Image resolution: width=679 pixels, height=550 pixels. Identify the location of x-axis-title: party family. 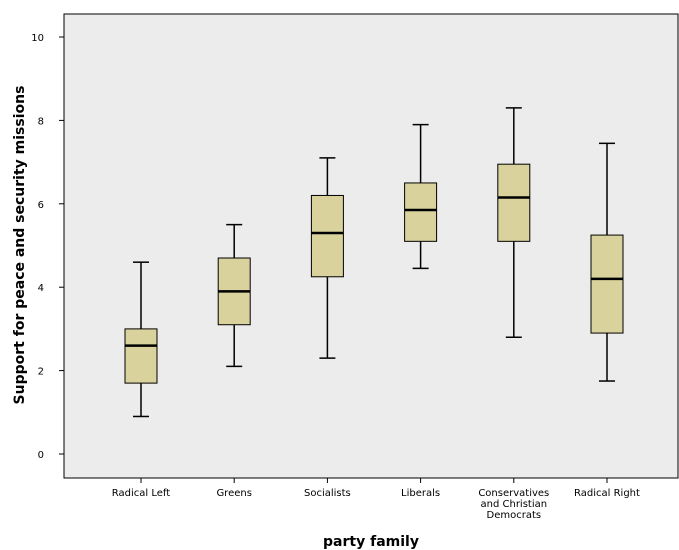
(371, 542).